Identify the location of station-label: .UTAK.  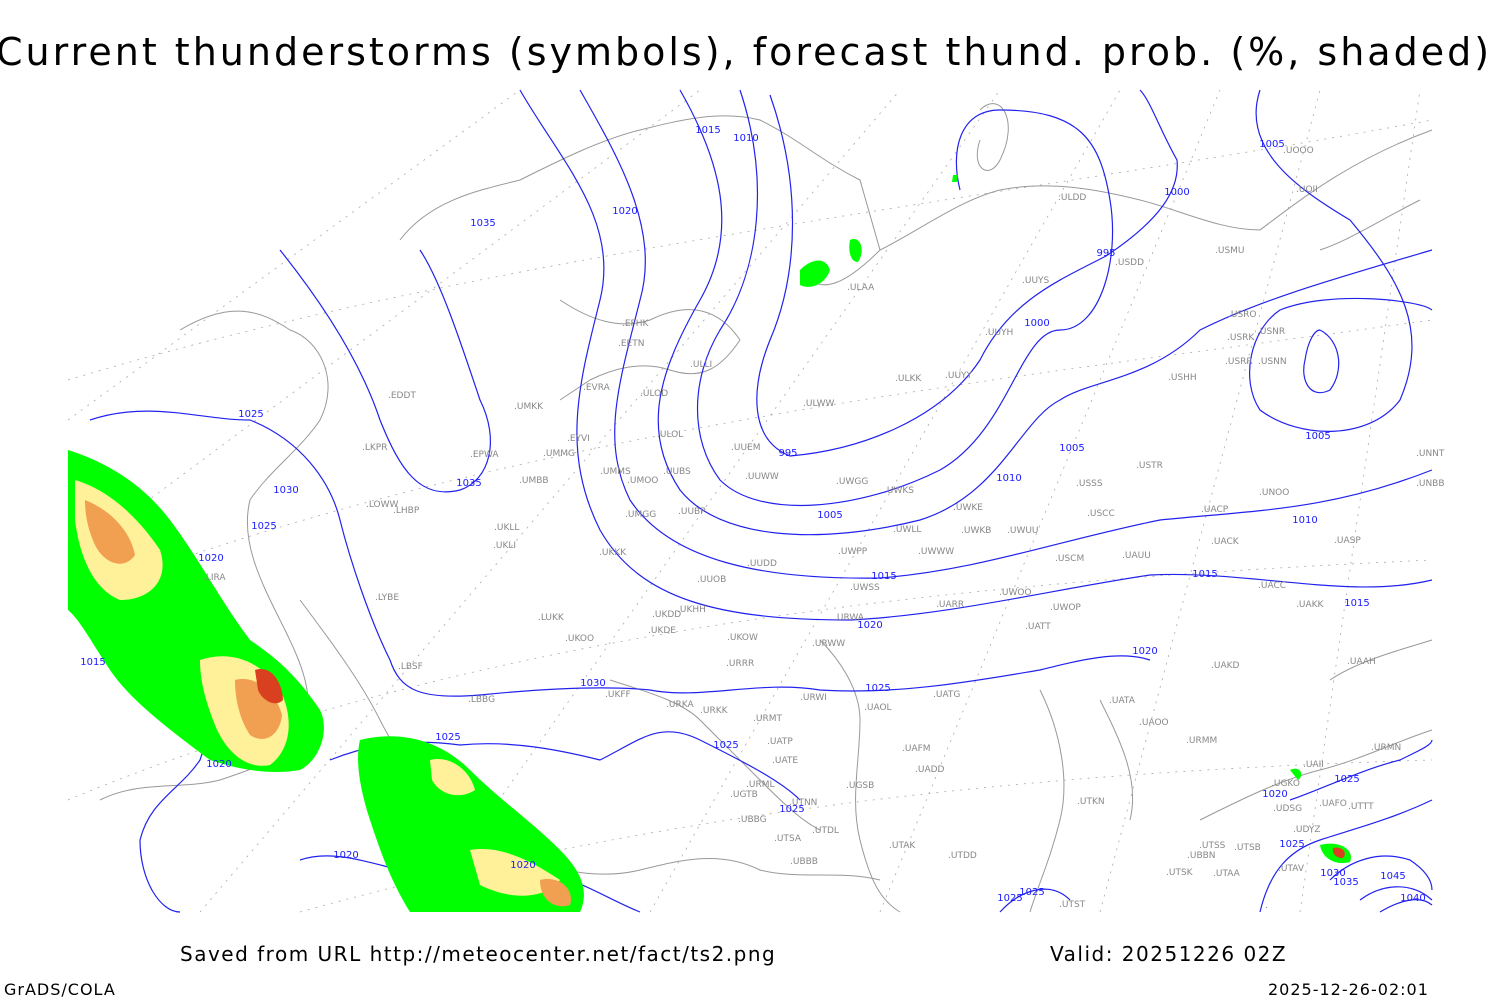
(902, 846).